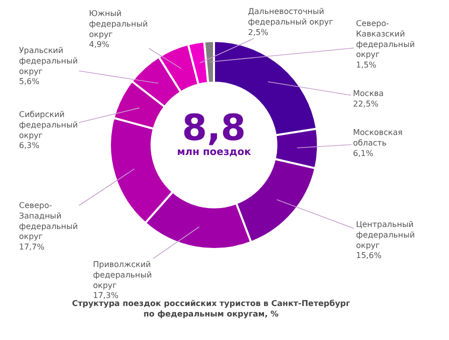 The height and width of the screenshot is (340, 449). What do you see at coordinates (48, 61) in the screenshot?
I see `slice-label: Уральский федеральный округ` at bounding box center [48, 61].